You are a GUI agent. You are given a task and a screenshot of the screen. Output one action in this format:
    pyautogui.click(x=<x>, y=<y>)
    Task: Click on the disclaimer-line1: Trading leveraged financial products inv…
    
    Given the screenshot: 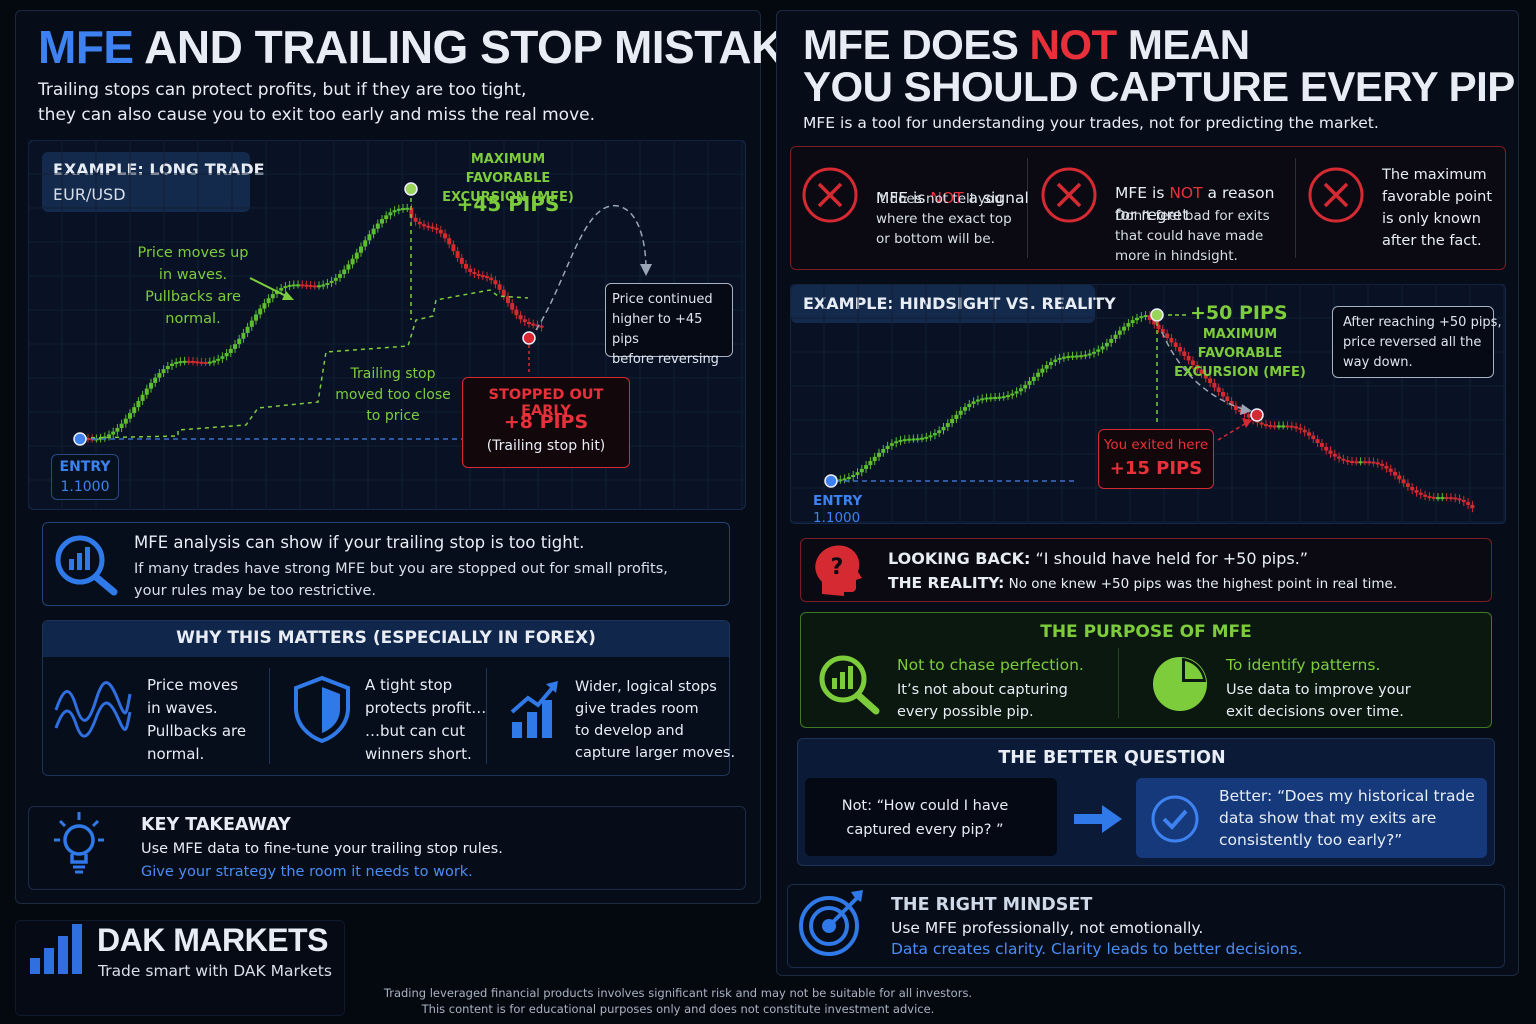 What is the action you would take?
    pyautogui.click(x=678, y=993)
    